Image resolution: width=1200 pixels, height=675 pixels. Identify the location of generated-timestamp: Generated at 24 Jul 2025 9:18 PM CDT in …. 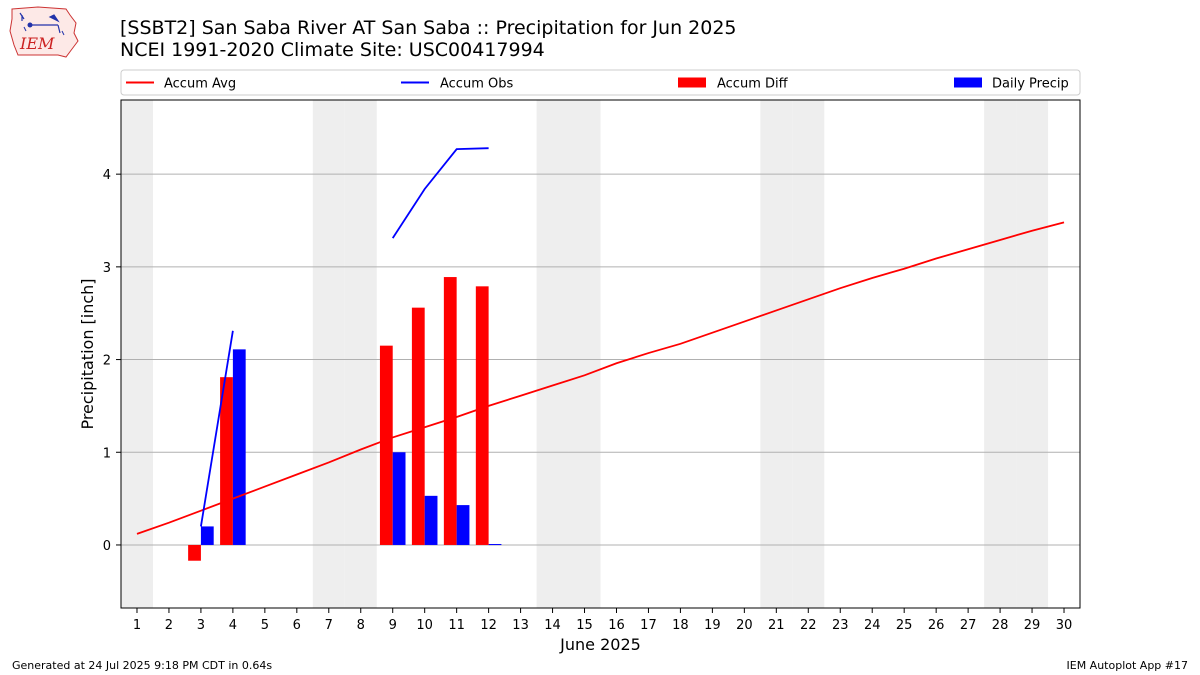
(142, 665).